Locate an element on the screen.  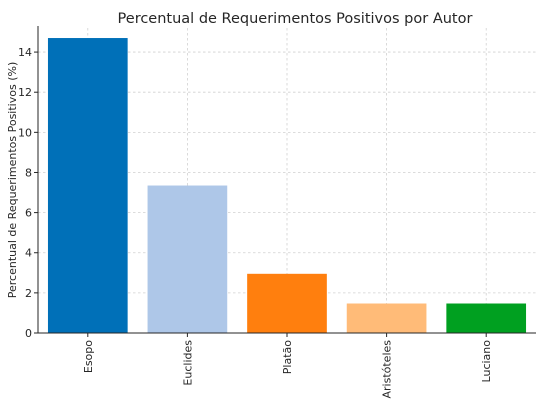
x-tick-label: Luciano is located at coordinates (486, 361).